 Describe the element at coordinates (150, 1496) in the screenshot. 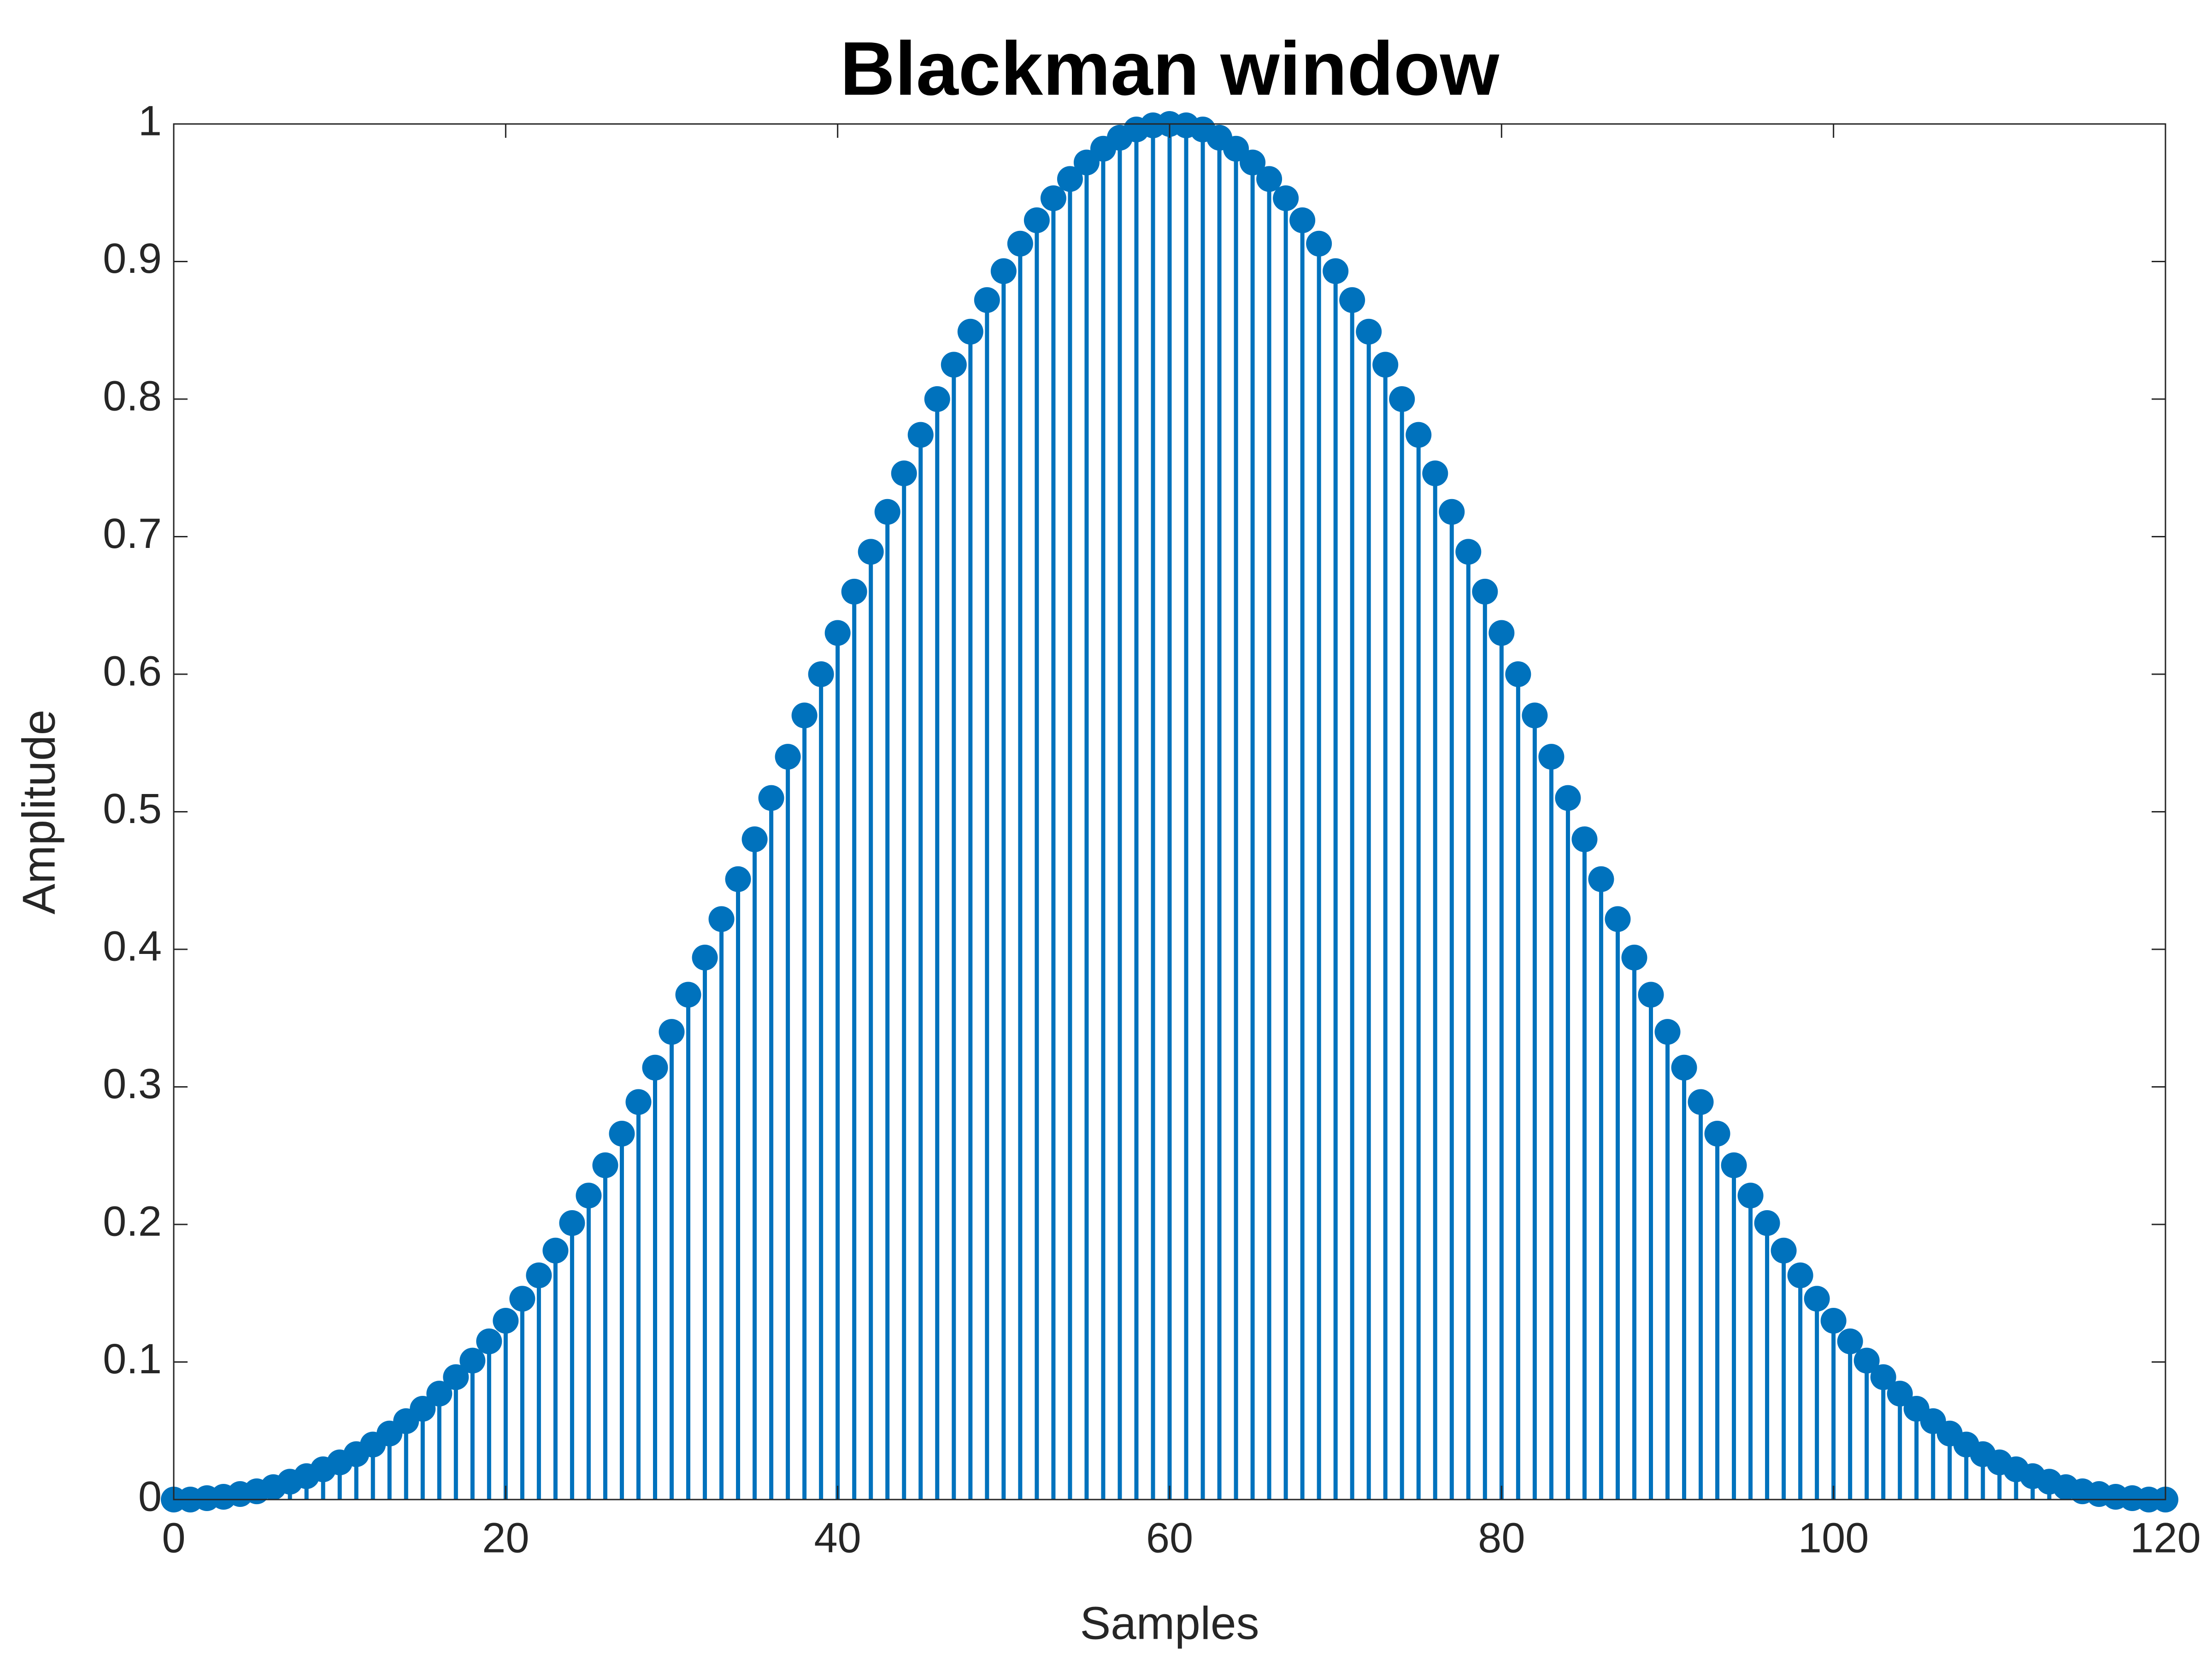

I see `y-tick-label: 0` at that location.